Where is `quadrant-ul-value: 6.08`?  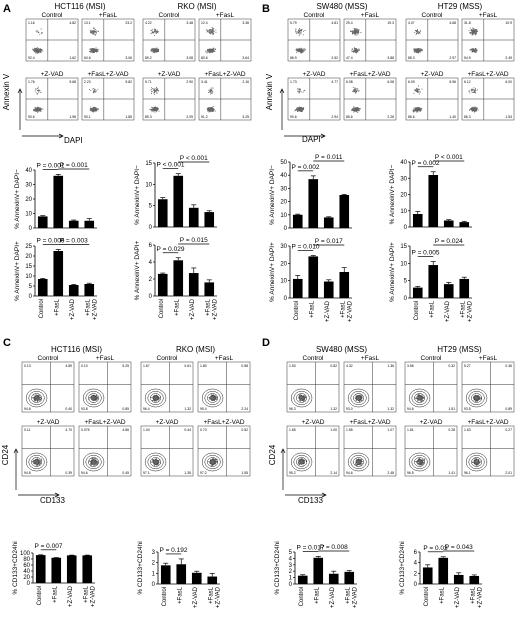 quadrant-ul-value: 6.08 is located at coordinates (349, 82).